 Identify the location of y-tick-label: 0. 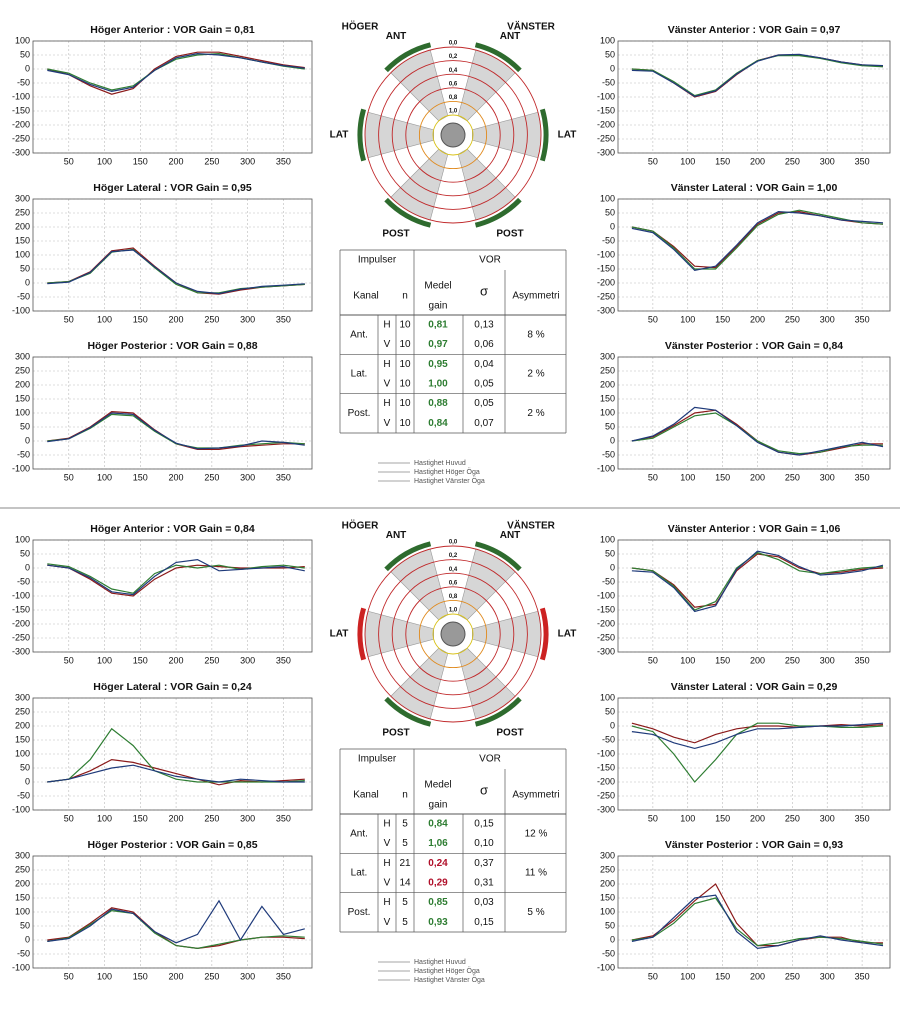
(612, 567).